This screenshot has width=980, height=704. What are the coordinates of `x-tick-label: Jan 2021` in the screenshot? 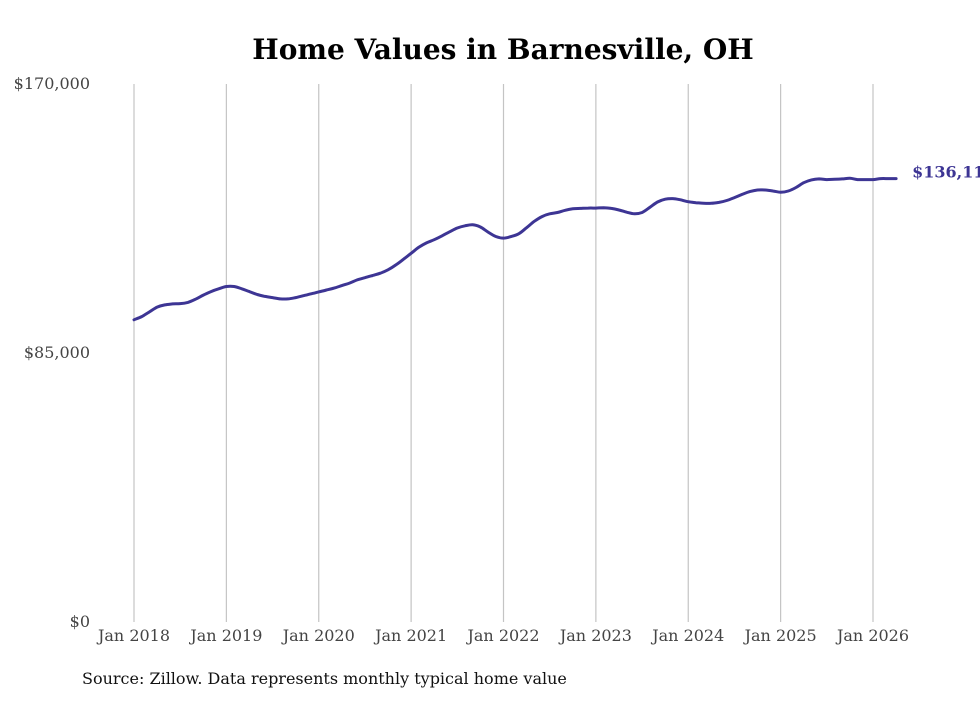 It's located at (410, 635).